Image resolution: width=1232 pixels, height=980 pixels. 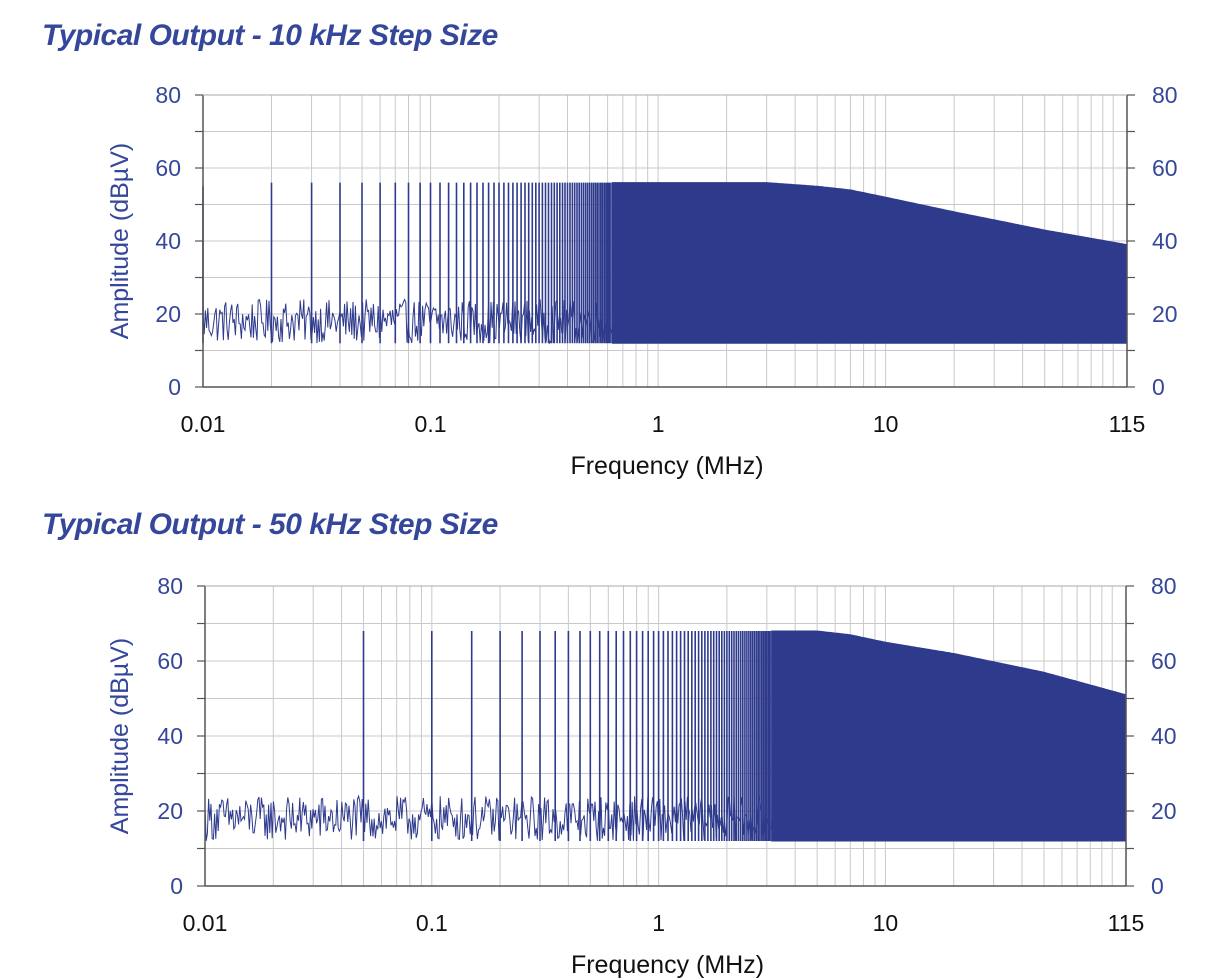 What do you see at coordinates (270, 524) in the screenshot?
I see `chart-2-title: Typical Output - 50 kHz Step Size` at bounding box center [270, 524].